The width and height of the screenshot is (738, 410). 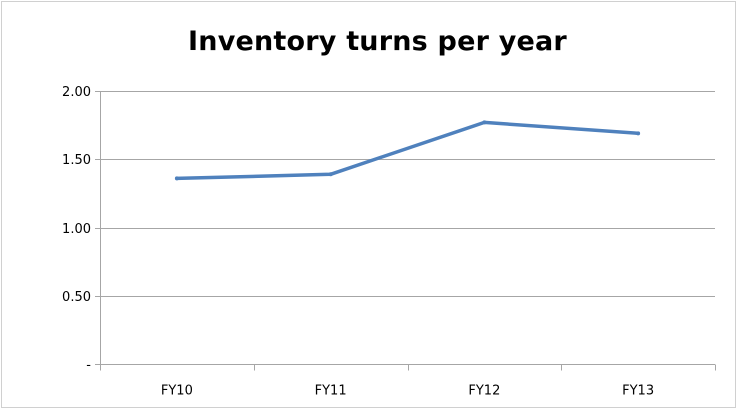 I want to click on y-tick-label: -, so click(x=88, y=365).